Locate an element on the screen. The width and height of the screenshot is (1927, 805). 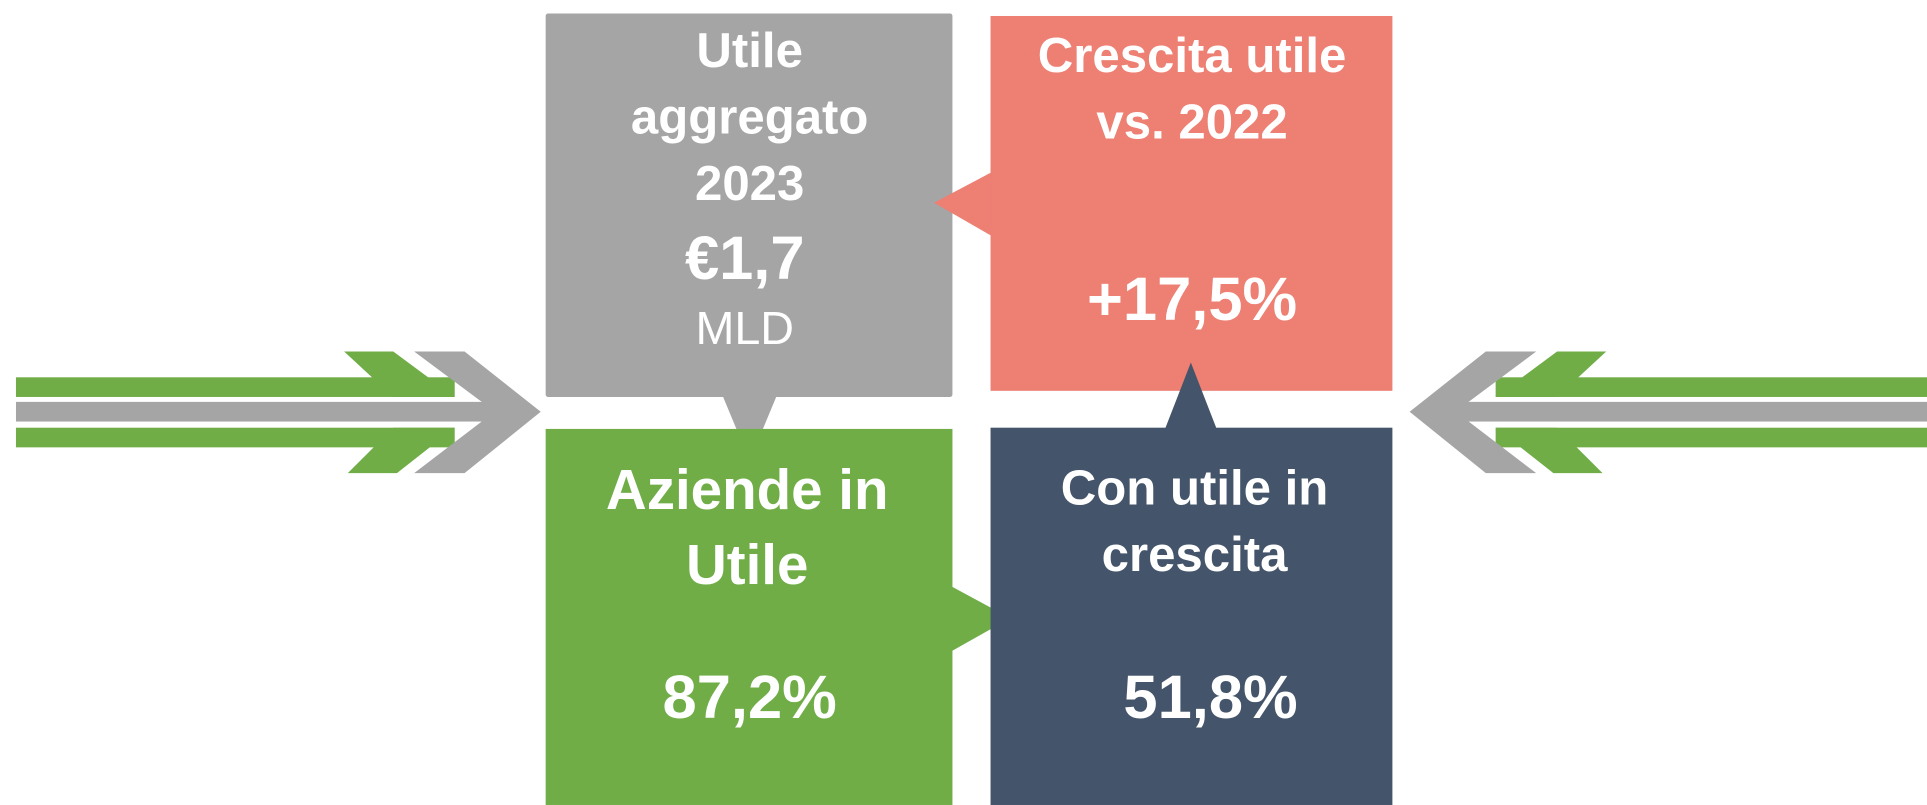
box-title: crescita is located at coordinates (1195, 555).